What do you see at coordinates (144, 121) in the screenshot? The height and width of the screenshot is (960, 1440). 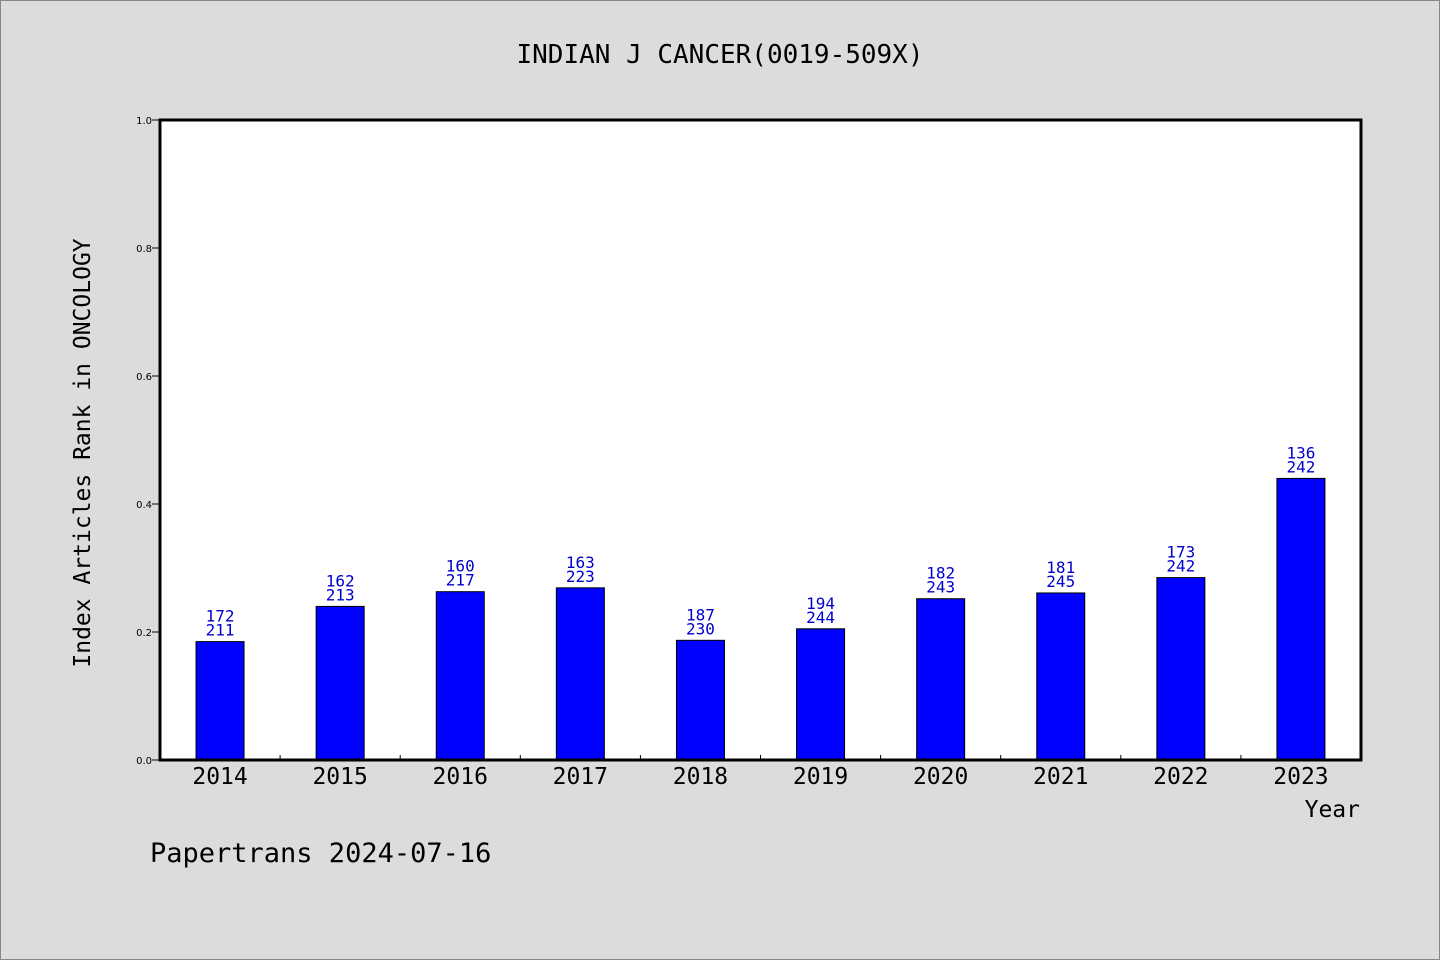 I see `y-tick-label: 1.0` at bounding box center [144, 121].